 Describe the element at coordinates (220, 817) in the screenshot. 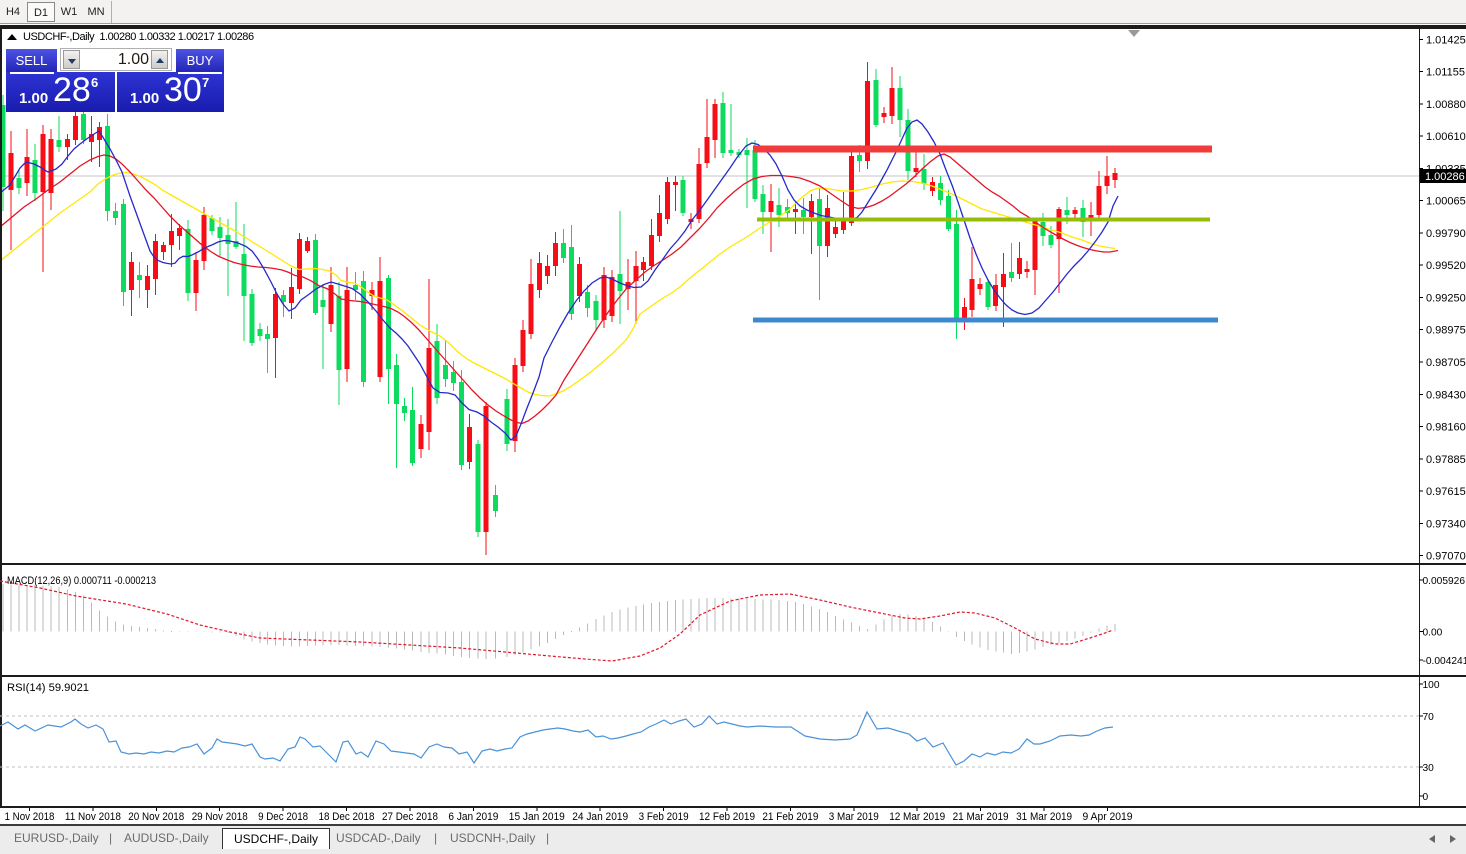

I see `svg-text: 29 Nov 2018` at that location.